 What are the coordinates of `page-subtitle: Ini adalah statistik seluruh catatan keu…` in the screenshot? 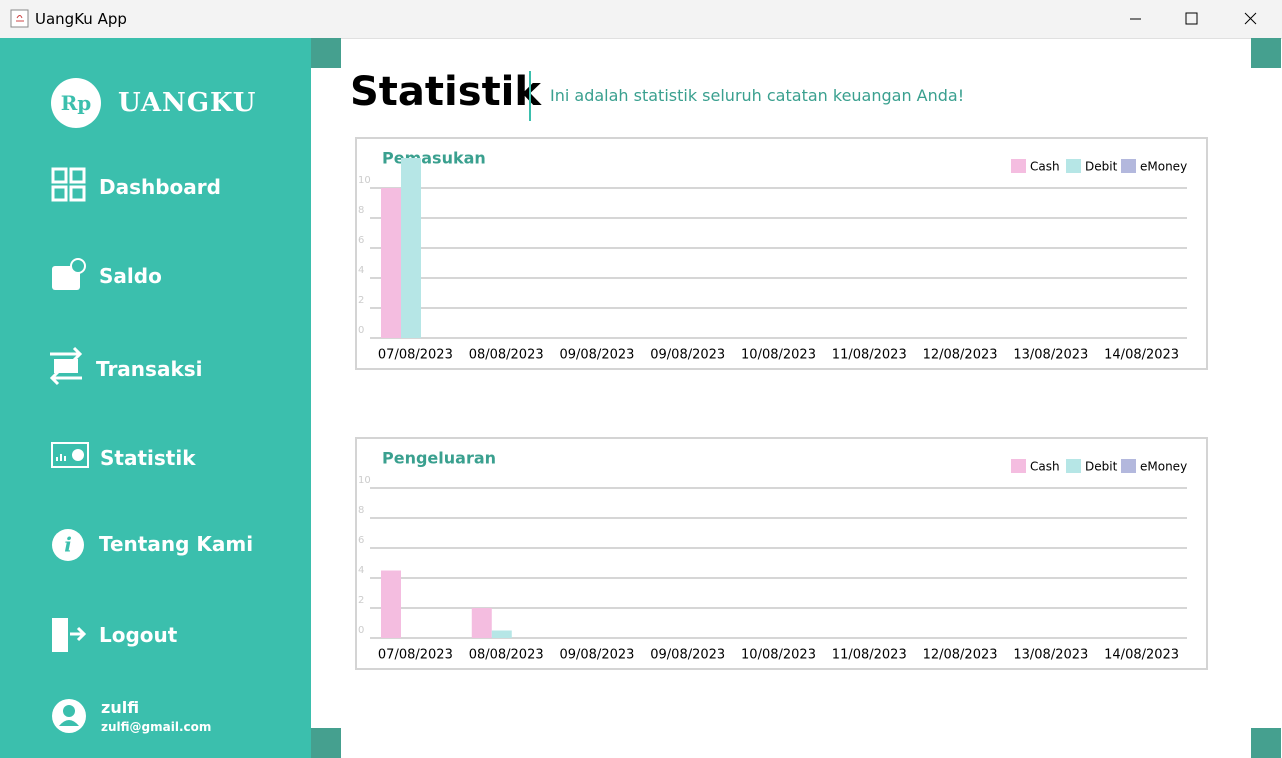 It's located at (757, 95).